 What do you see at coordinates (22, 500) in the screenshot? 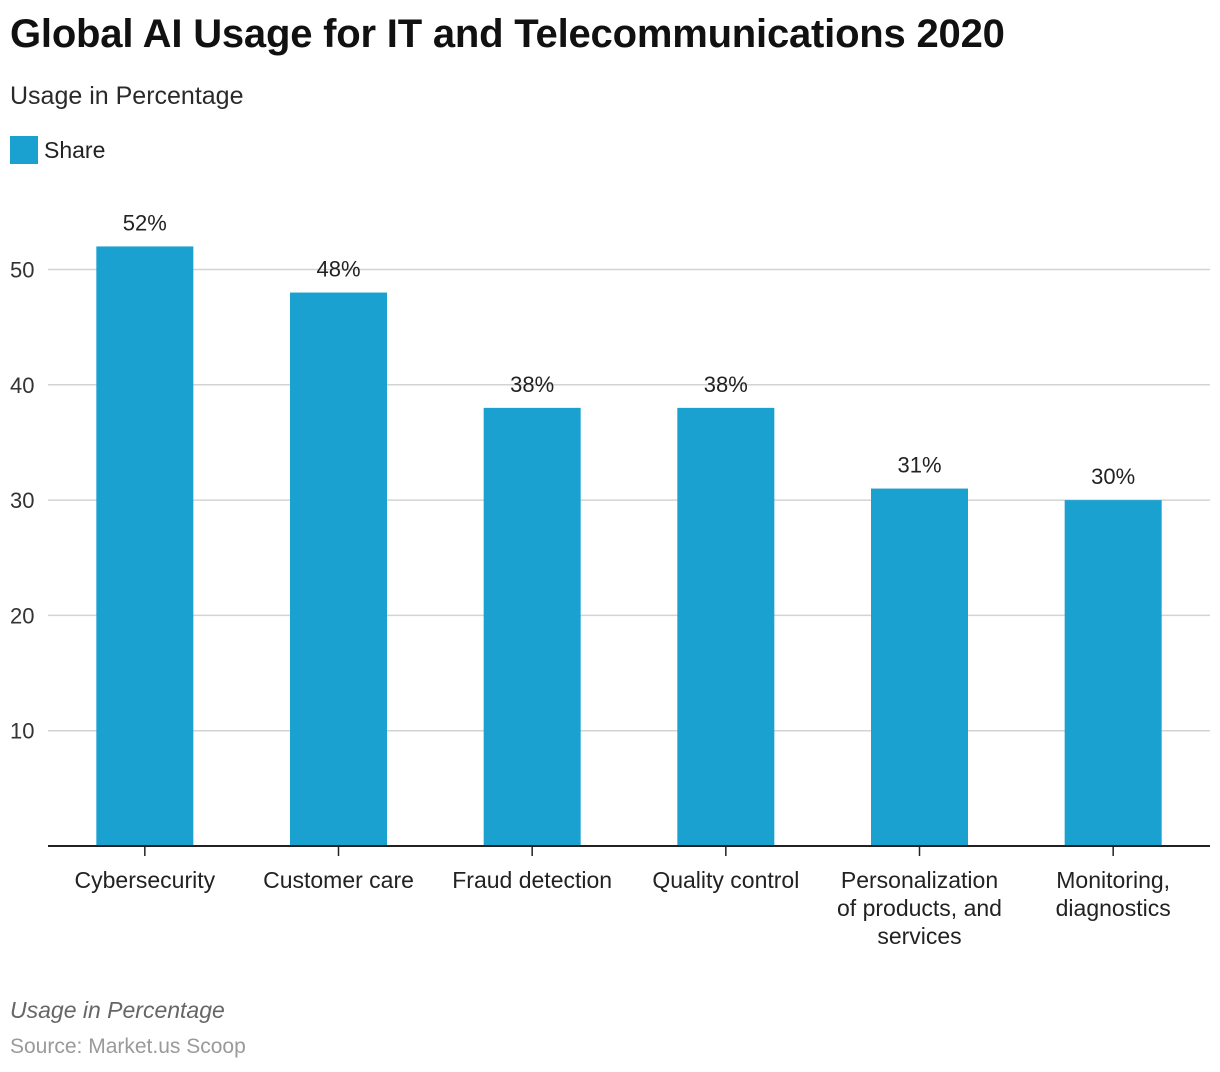
I see `y-tick-label: 30` at bounding box center [22, 500].